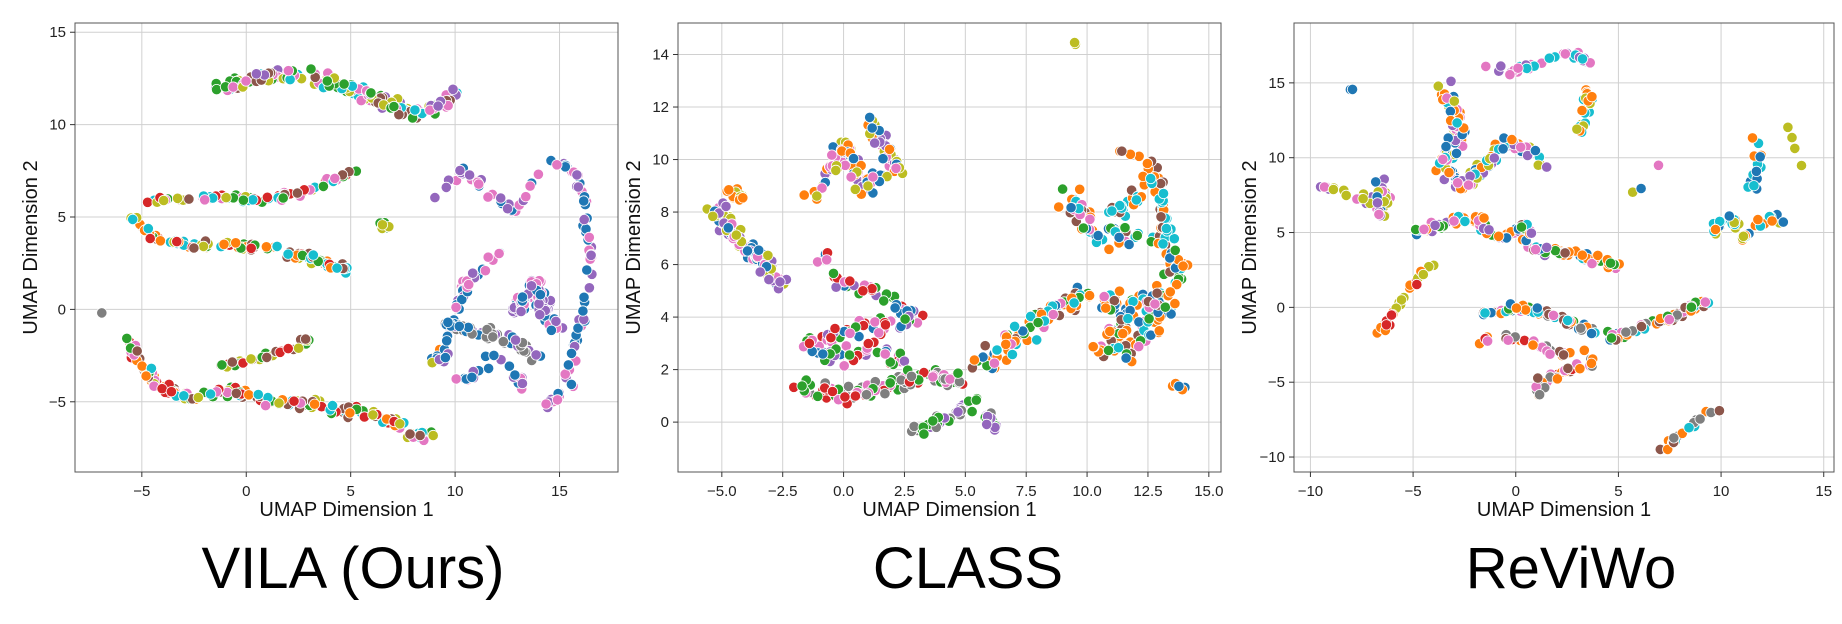 The image size is (1842, 624). Describe the element at coordinates (904, 491) in the screenshot. I see `x-tick-label: 2.5` at that location.